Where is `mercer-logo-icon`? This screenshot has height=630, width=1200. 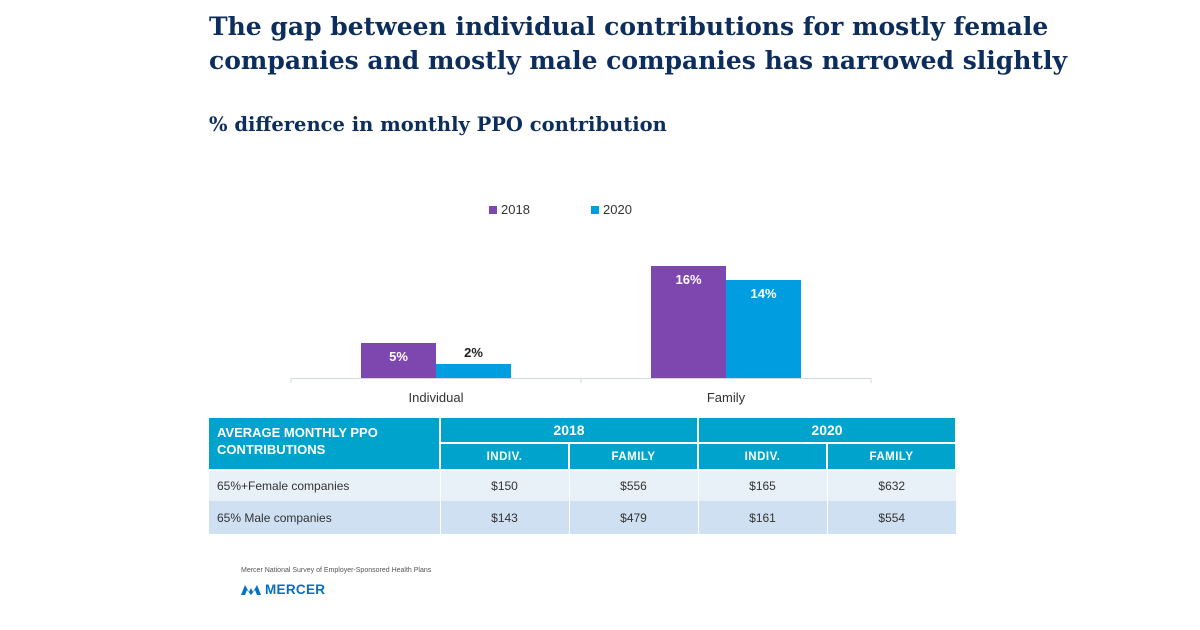
mercer-logo-icon is located at coordinates (251, 589).